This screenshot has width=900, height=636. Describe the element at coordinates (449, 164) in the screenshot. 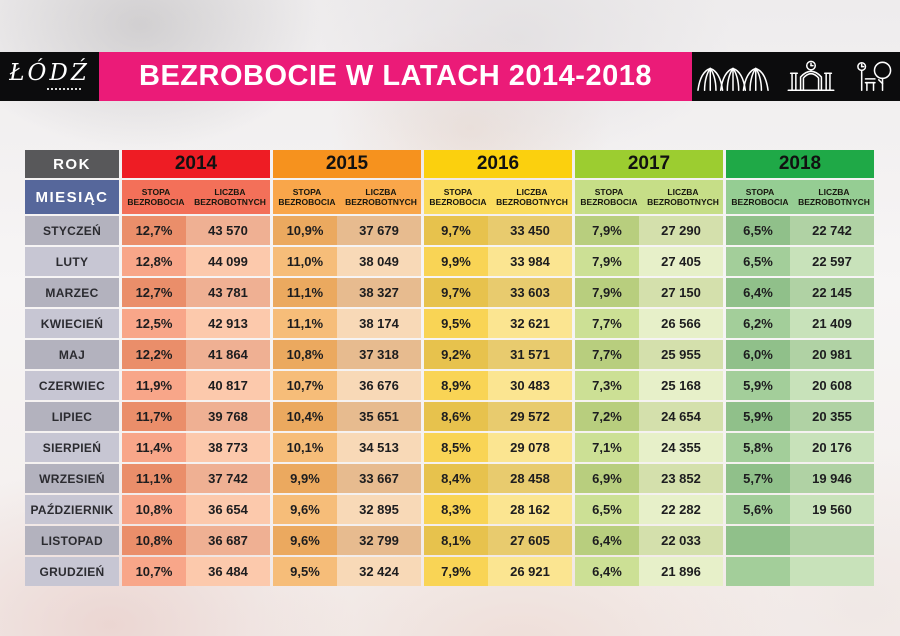

I see `table-row: ROK 2014 2015 2016 2017 2018` at that location.